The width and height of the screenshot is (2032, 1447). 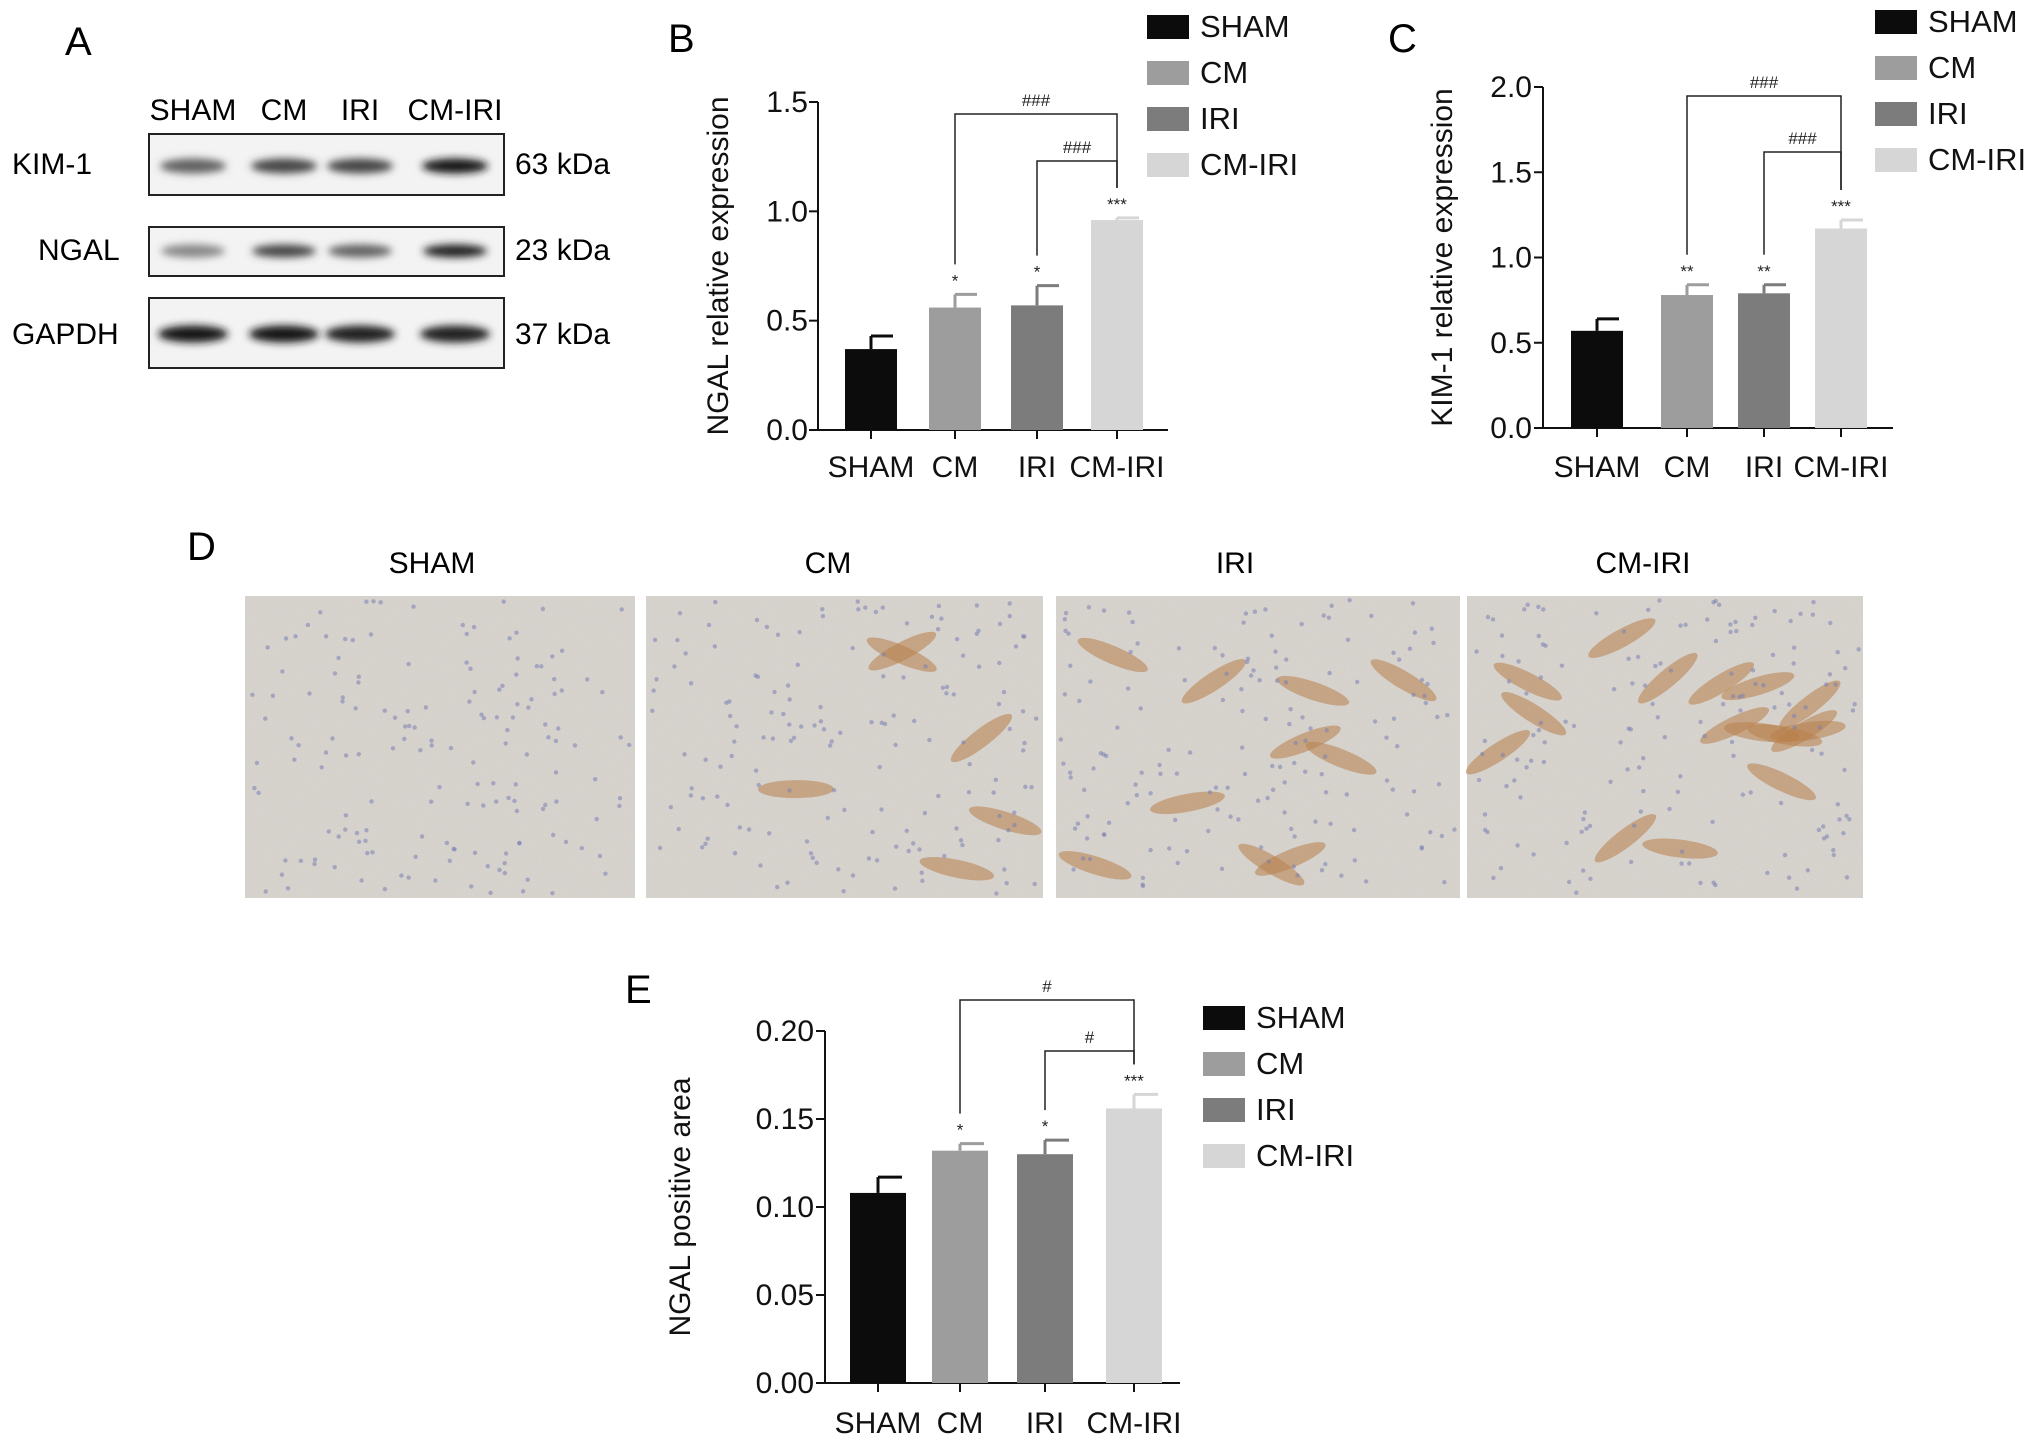 What do you see at coordinates (1168, 165) in the screenshot?
I see `chart-b-legend-swatch-cm-iri` at bounding box center [1168, 165].